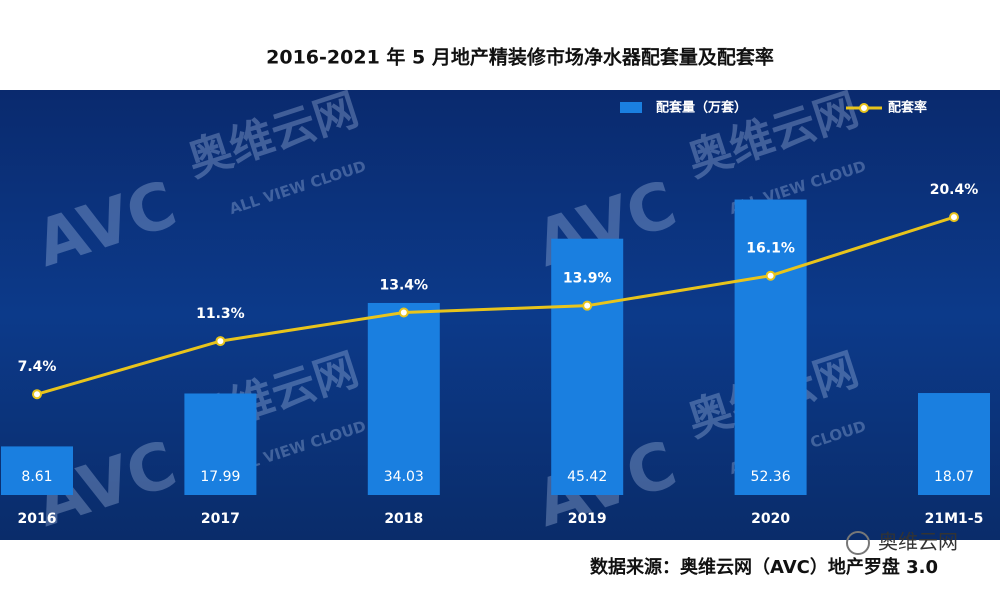  I want to click on corner-brand: 奥维云网, so click(918, 542).